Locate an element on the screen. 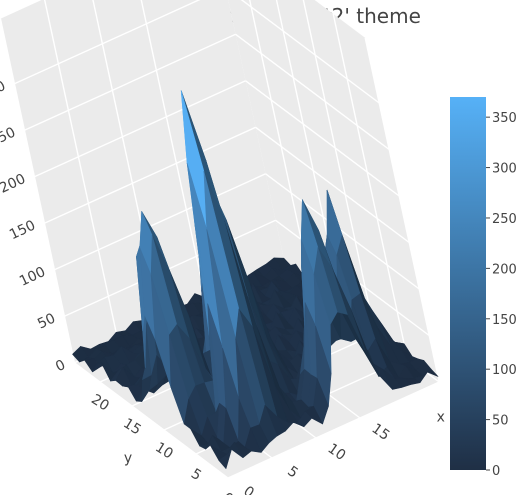  z-tick-label: 200 is located at coordinates (14, 184).